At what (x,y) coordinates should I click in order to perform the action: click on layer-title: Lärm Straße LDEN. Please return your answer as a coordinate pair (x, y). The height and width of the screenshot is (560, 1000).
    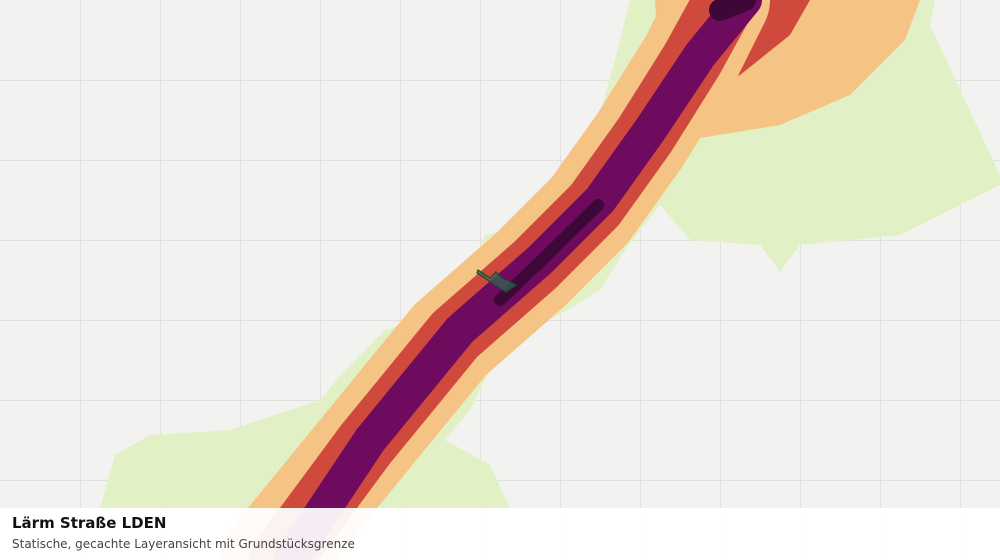
    Looking at the image, I should click on (89, 523).